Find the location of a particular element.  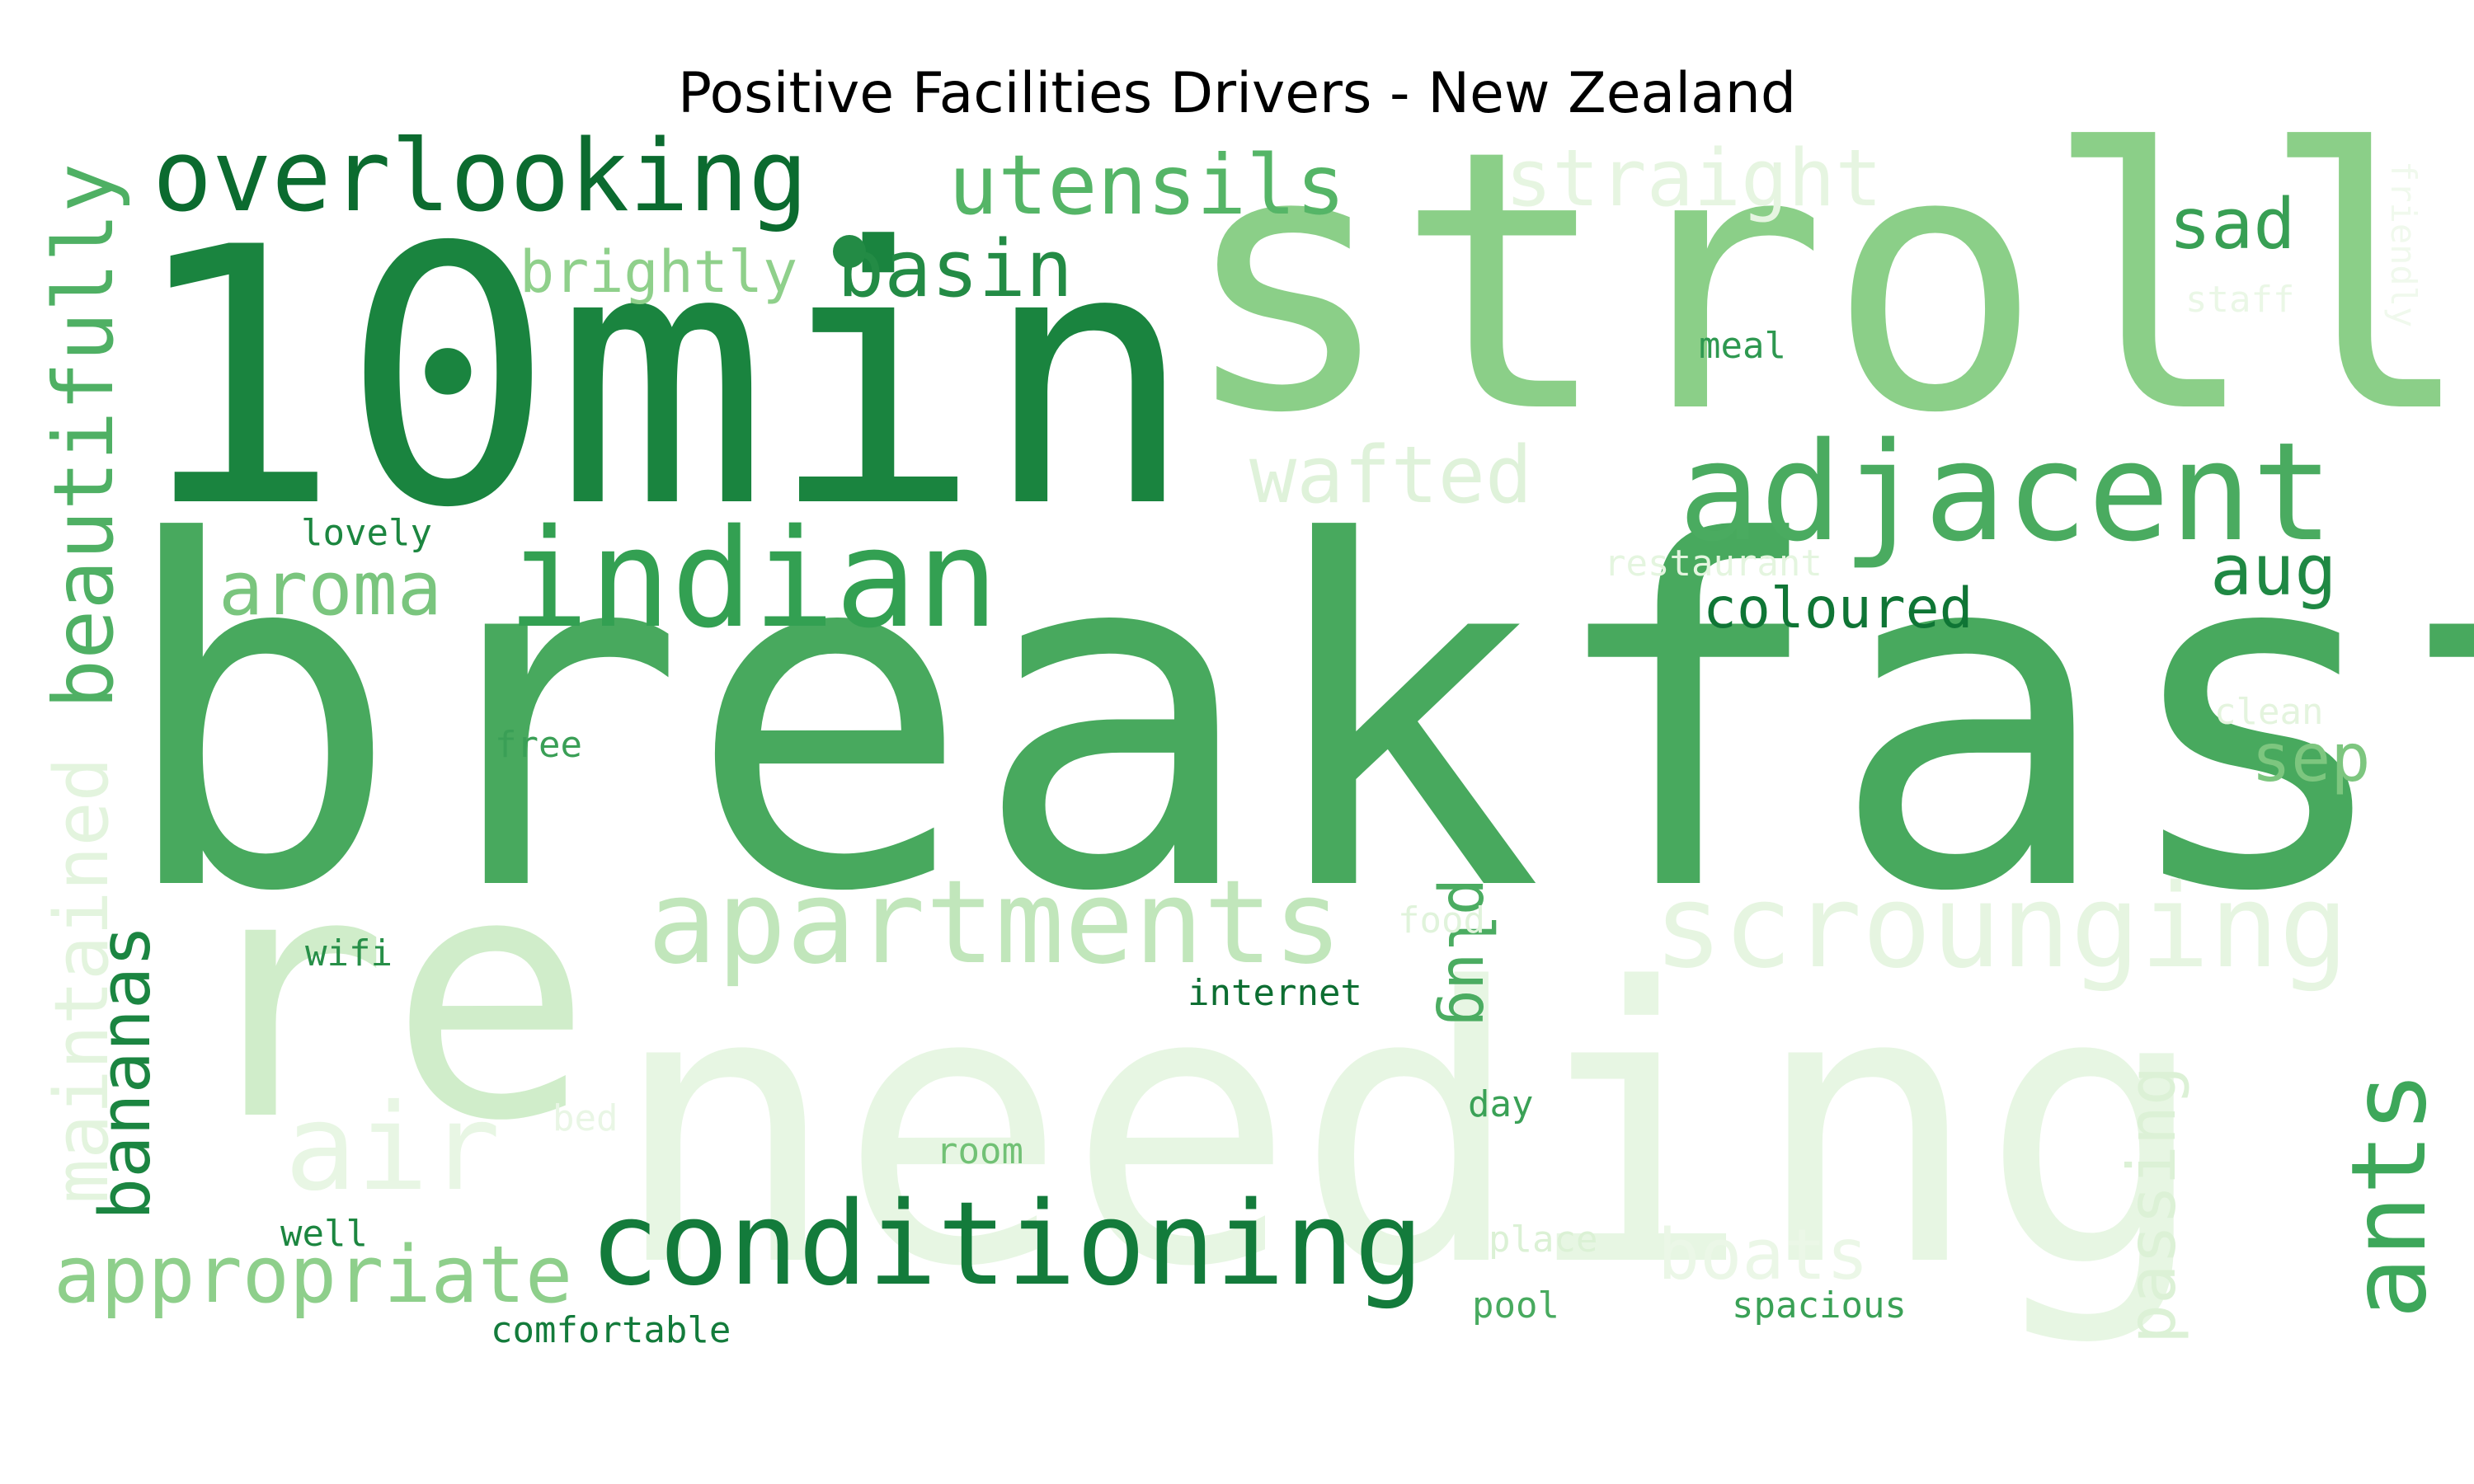

word-passing: passing is located at coordinates (2152, 1204).